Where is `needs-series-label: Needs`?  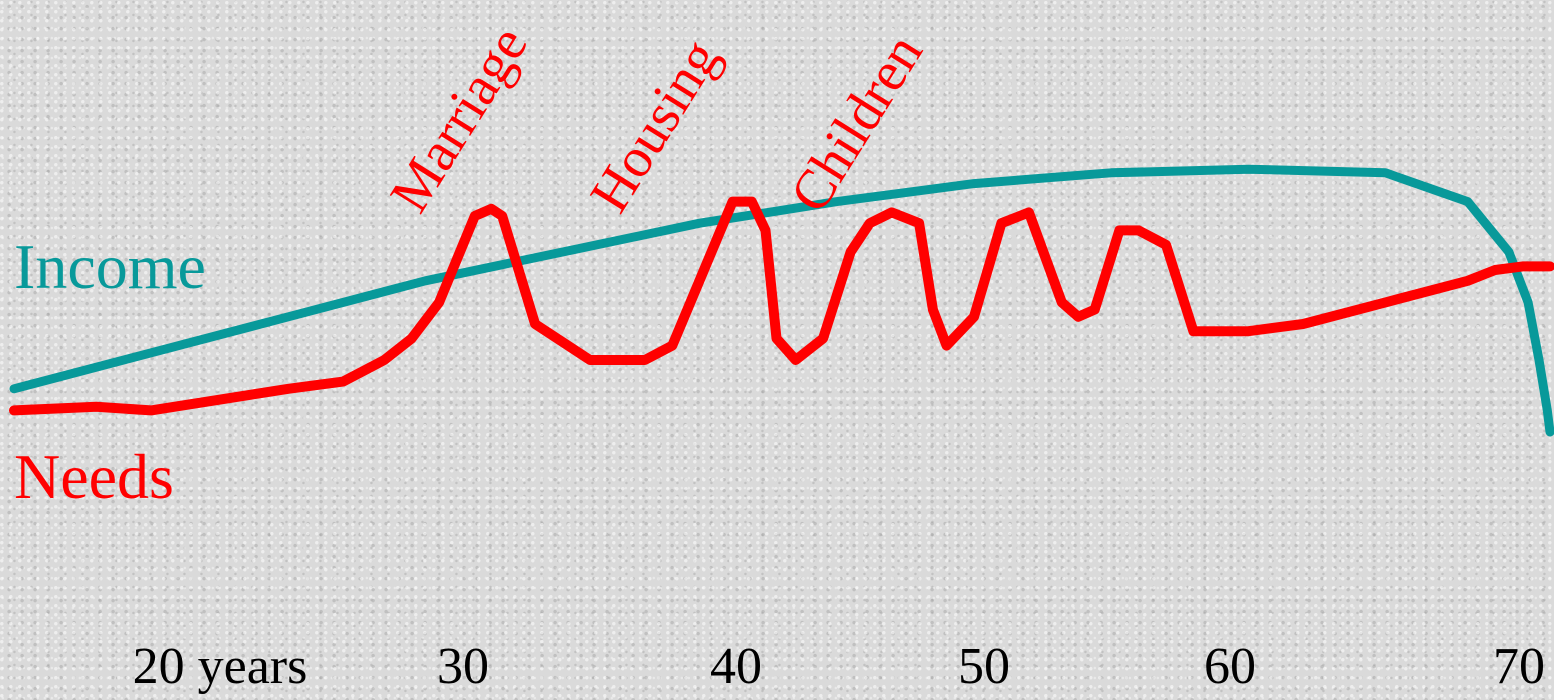
needs-series-label: Needs is located at coordinates (94, 476).